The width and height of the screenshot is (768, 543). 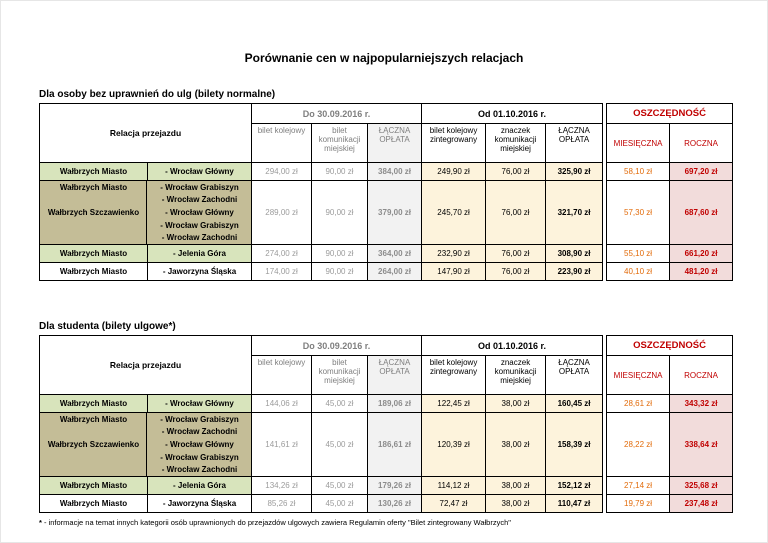 What do you see at coordinates (454, 486) in the screenshot?
I see `price-cell: 114,12 zł` at bounding box center [454, 486].